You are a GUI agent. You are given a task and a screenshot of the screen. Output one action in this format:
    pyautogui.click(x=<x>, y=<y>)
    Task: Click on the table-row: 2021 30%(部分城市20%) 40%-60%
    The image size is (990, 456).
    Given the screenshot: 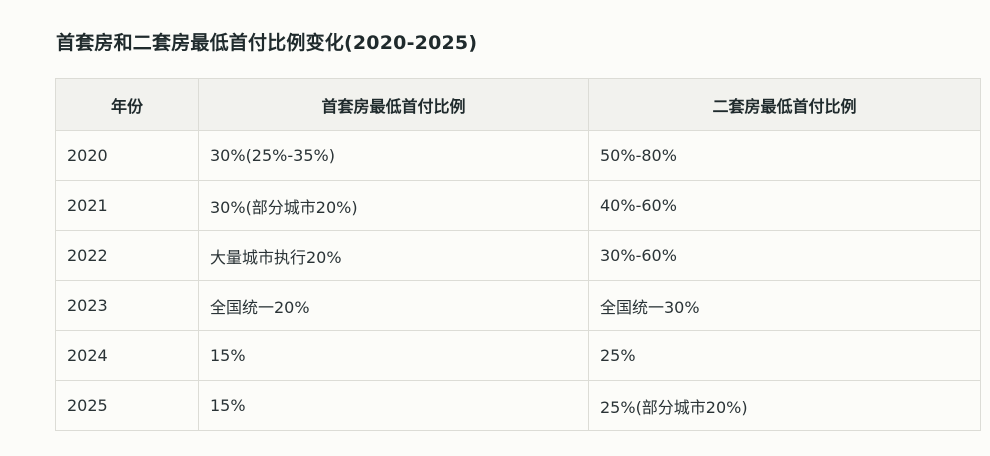 What is the action you would take?
    pyautogui.click(x=518, y=205)
    